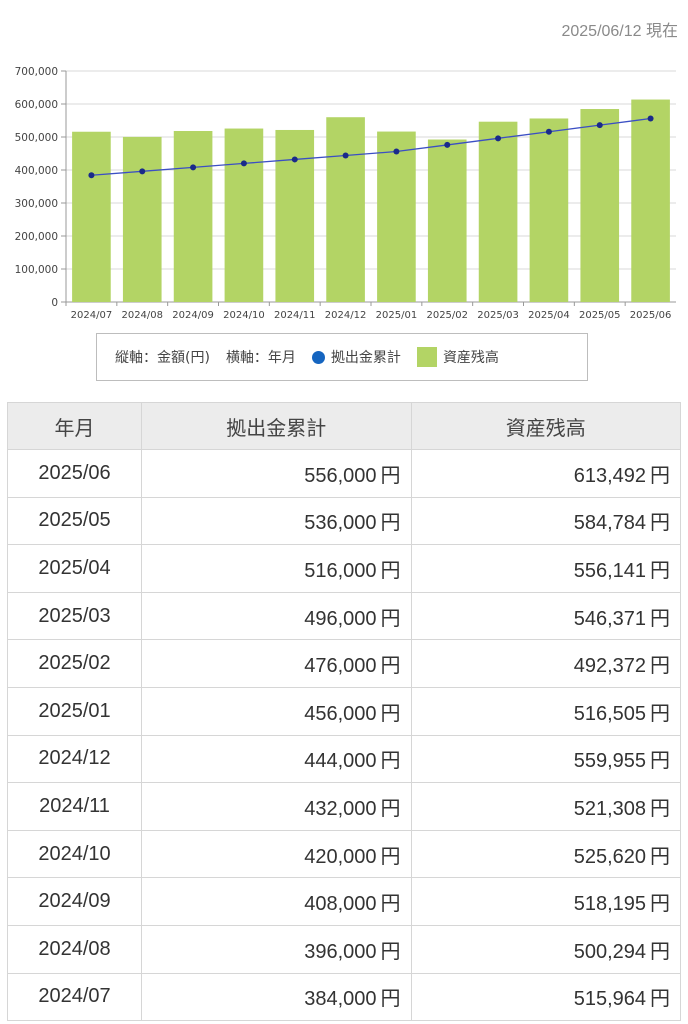  What do you see at coordinates (545, 949) in the screenshot?
I see `row-balance: 500,294 円` at bounding box center [545, 949].